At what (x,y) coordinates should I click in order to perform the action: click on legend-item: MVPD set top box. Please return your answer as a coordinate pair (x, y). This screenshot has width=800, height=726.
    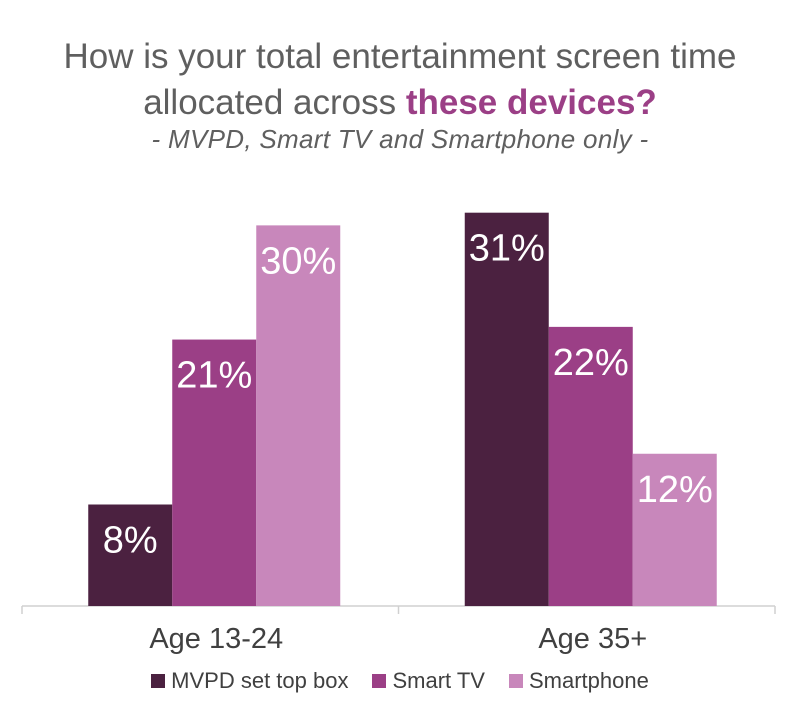
    Looking at the image, I should click on (249, 681).